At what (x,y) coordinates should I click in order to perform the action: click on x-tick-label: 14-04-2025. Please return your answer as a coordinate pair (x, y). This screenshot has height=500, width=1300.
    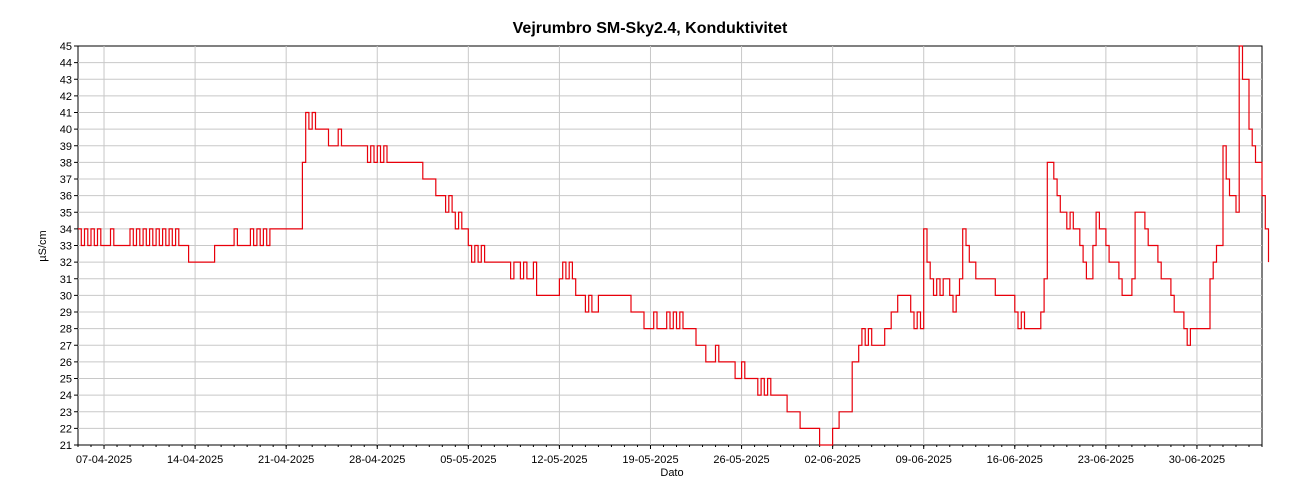
    Looking at the image, I should click on (195, 460).